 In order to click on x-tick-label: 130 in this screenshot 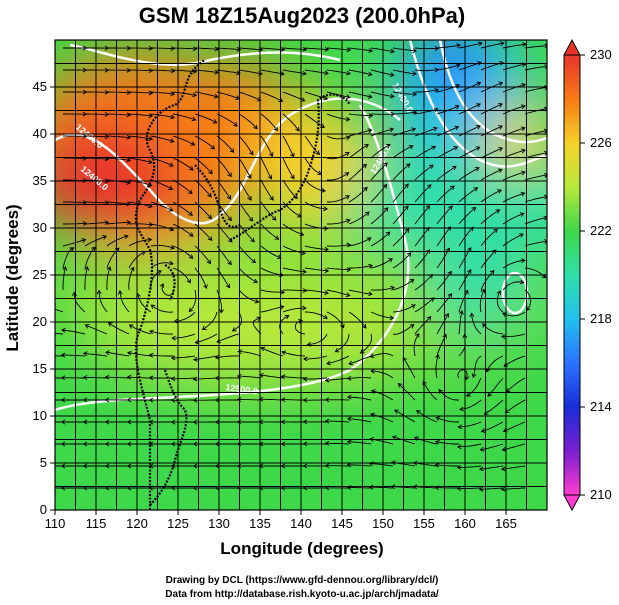, I will do `click(219, 523)`.